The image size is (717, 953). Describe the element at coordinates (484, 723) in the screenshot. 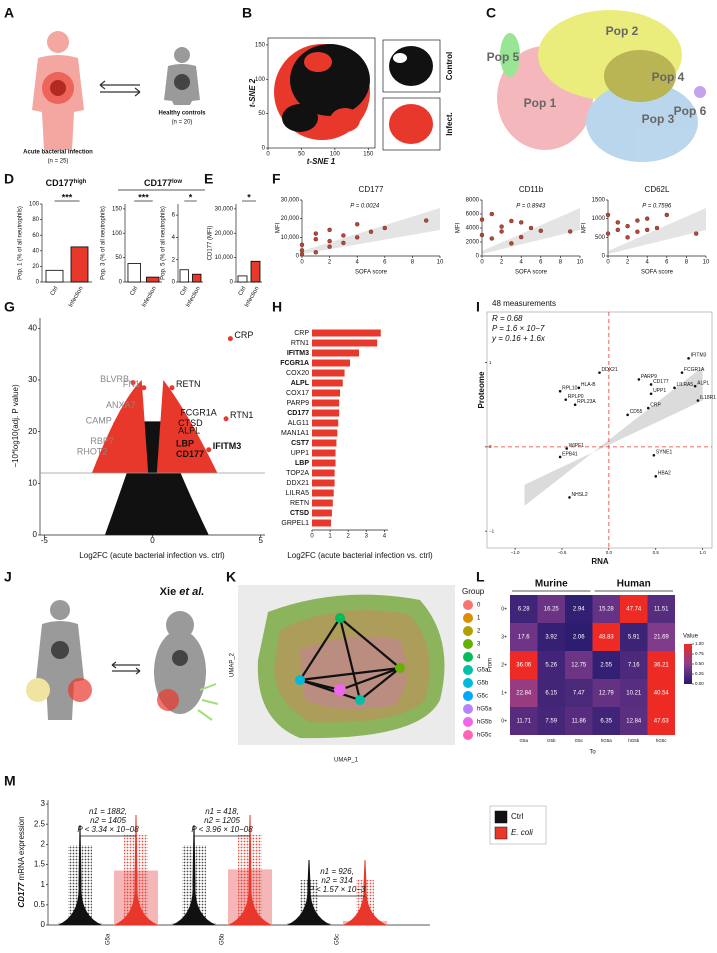

I see `legend-label: hG5b` at that location.